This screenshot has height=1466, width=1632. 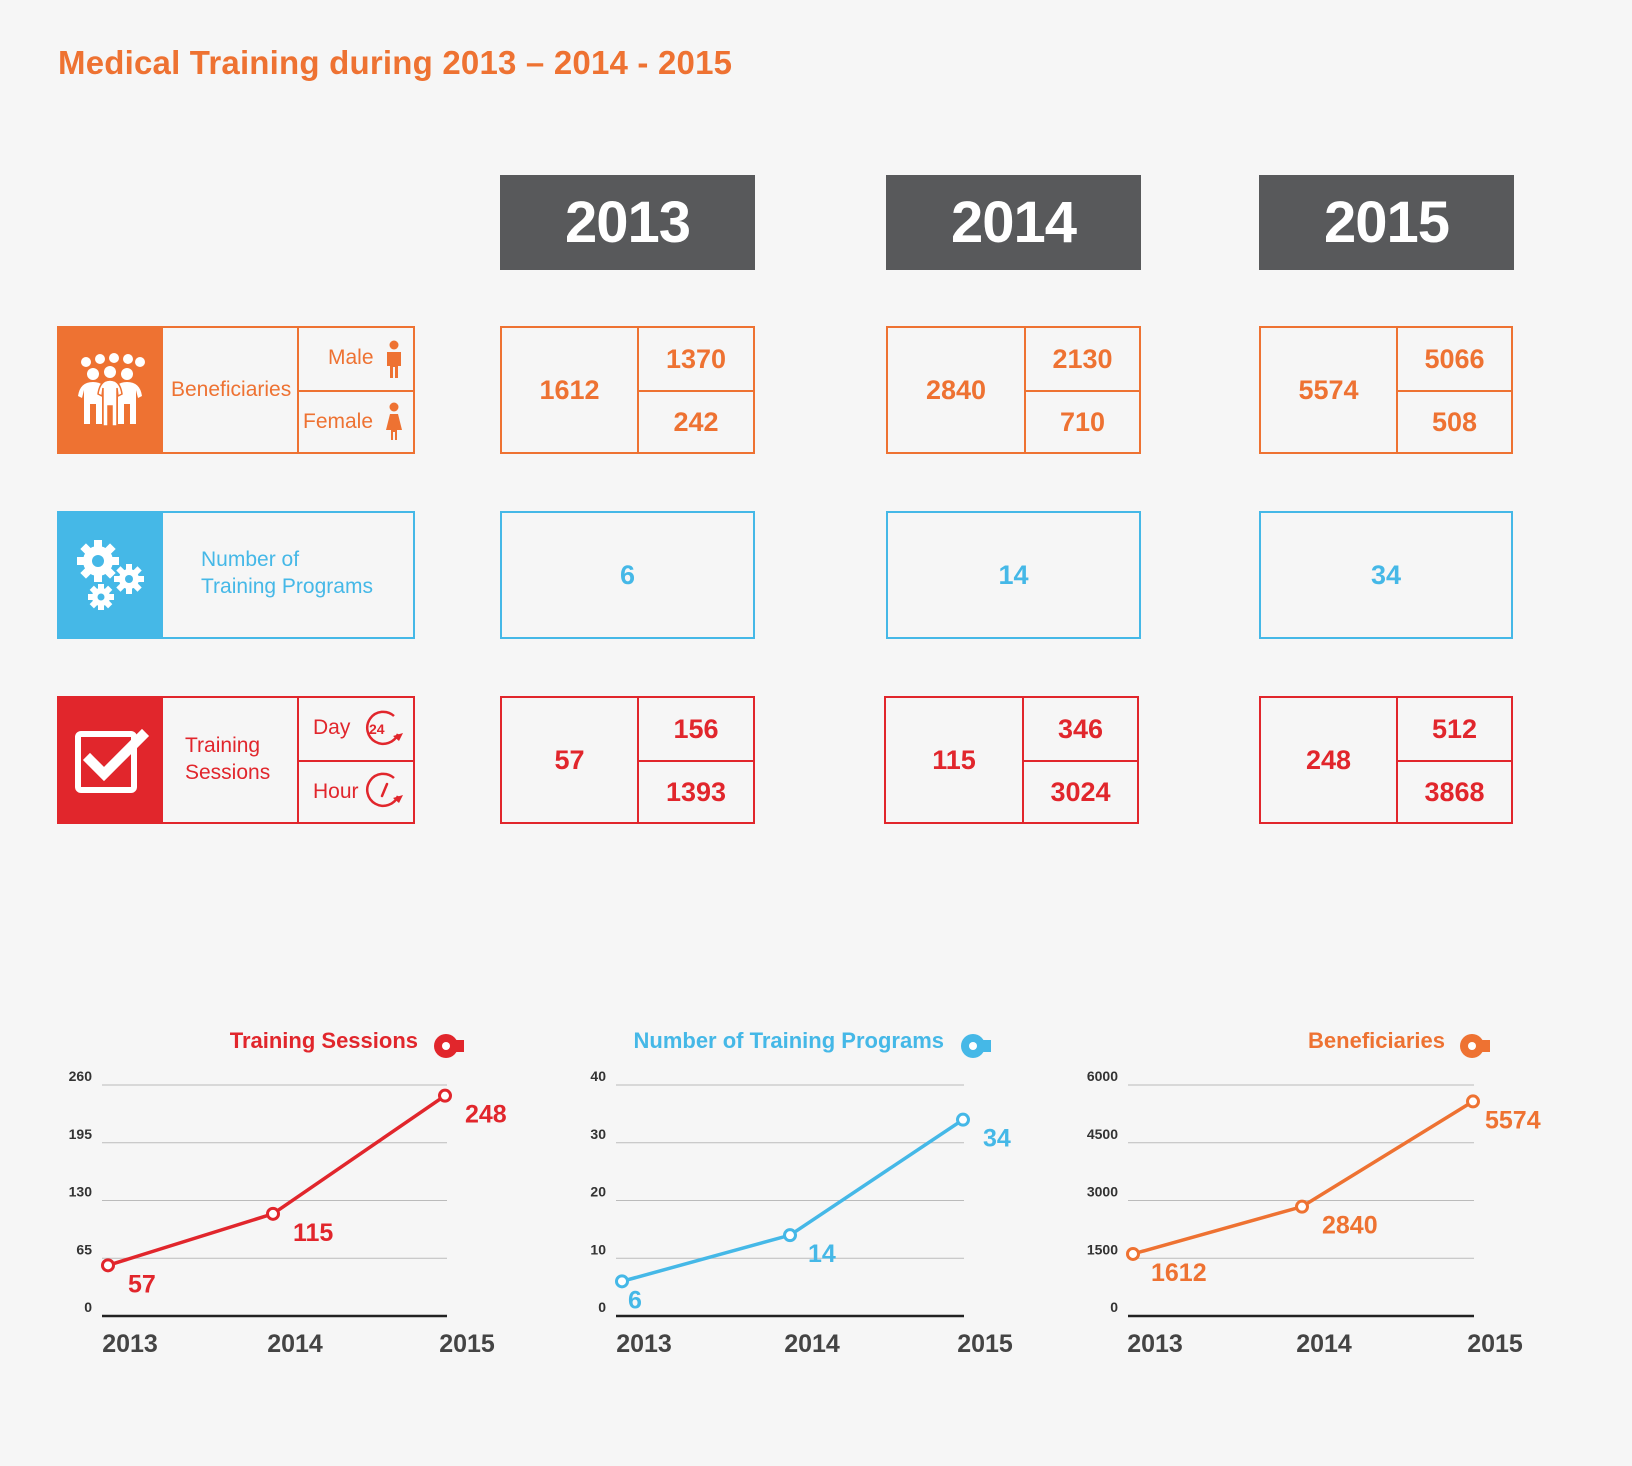 What do you see at coordinates (1102, 1192) in the screenshot?
I see `chart3-ytick-2: 3000` at bounding box center [1102, 1192].